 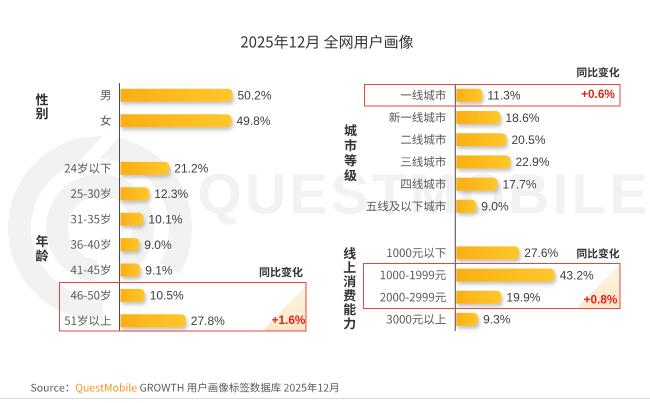 What do you see at coordinates (191, 169) in the screenshot?
I see `svg-text: 21.2%` at bounding box center [191, 169].